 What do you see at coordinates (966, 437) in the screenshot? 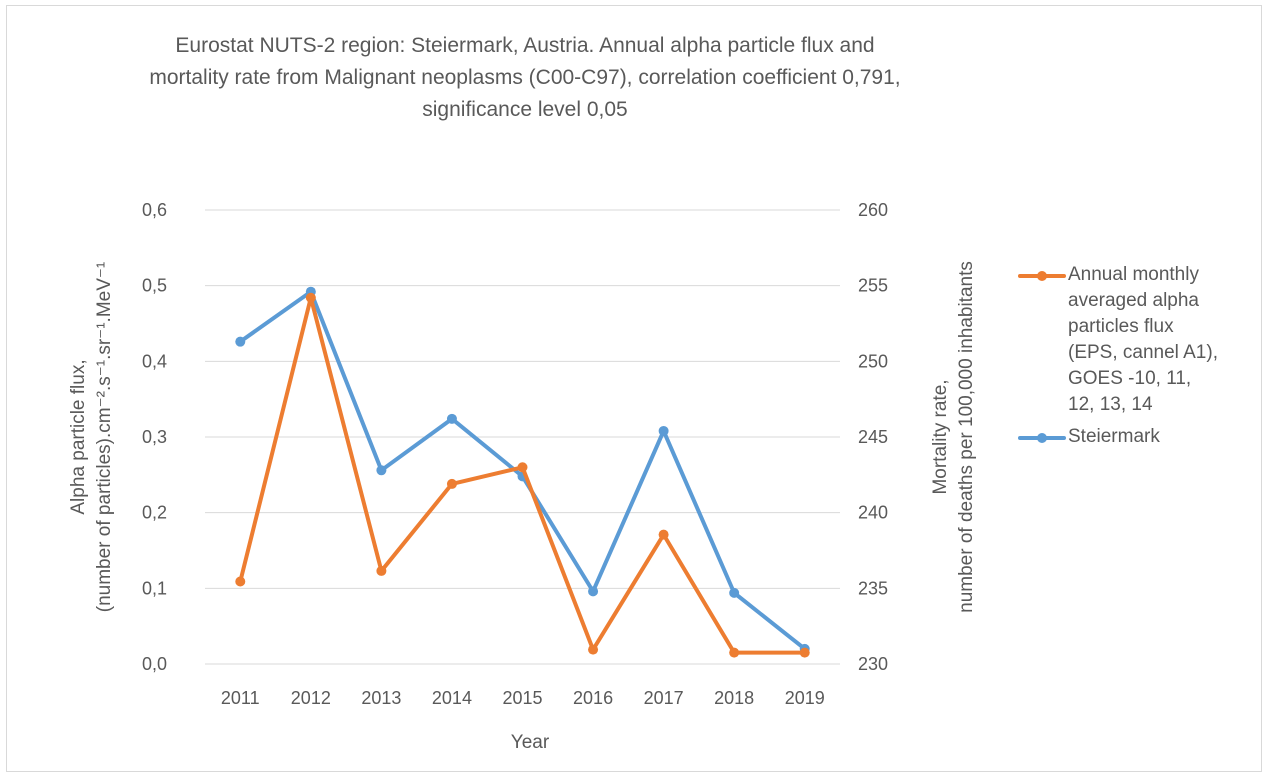
I see `right-axis-title-line-2: number of deaths per 100,000 inhabitants` at bounding box center [966, 437].